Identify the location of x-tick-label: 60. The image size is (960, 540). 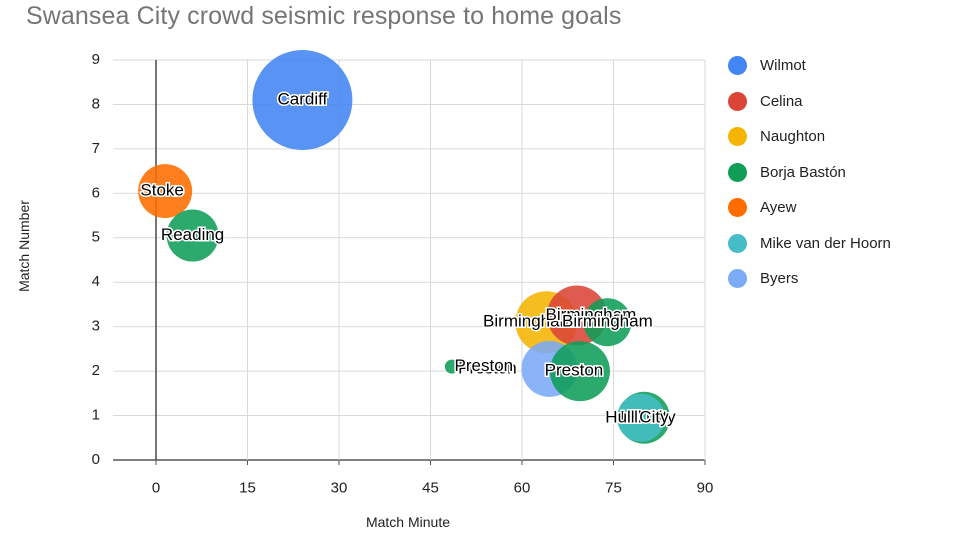
(522, 487).